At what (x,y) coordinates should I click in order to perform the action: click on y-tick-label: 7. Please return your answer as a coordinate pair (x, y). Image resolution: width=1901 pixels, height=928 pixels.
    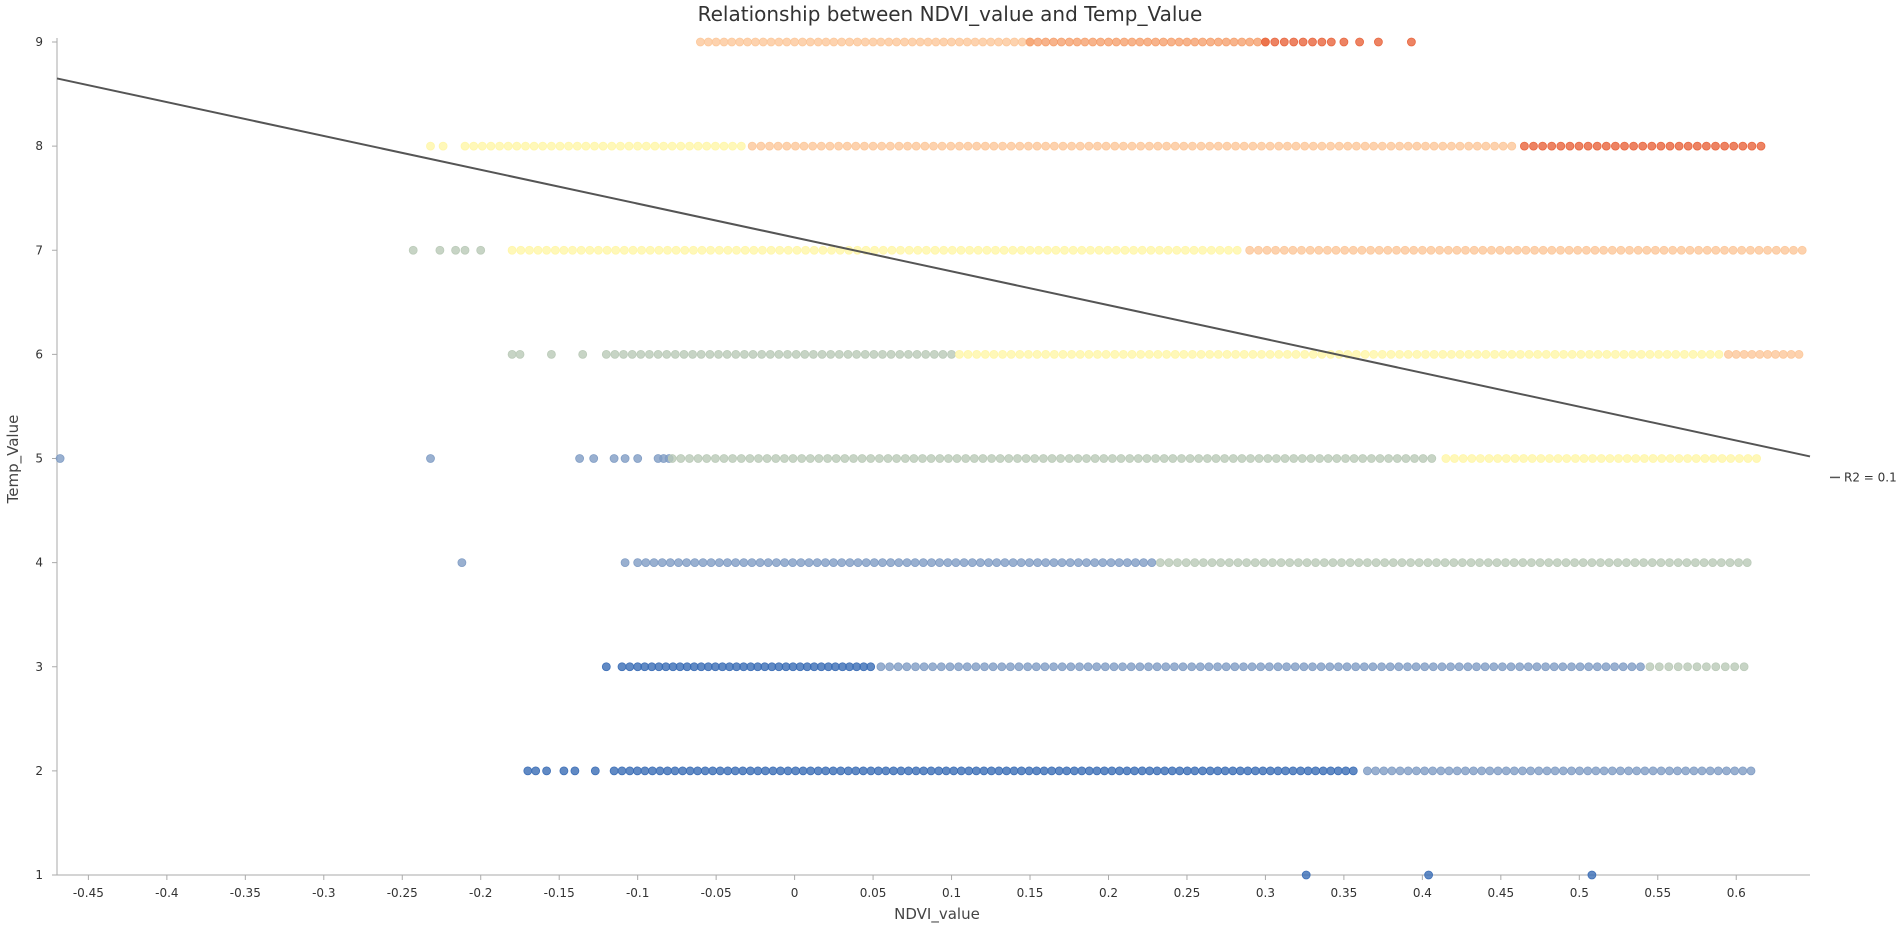
    Looking at the image, I should click on (39, 250).